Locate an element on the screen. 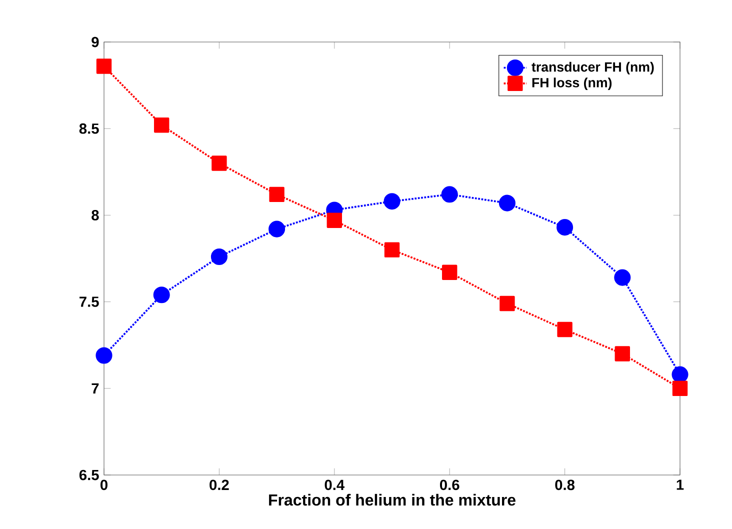  y-tick-label: 7.5 is located at coordinates (89, 301).